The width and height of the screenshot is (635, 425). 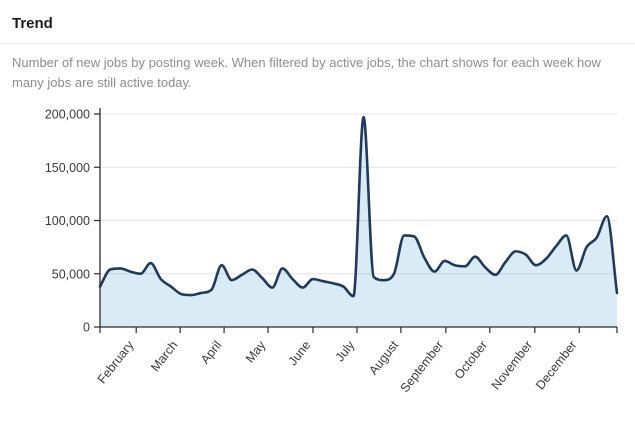 What do you see at coordinates (317, 43) in the screenshot?
I see `divider` at bounding box center [317, 43].